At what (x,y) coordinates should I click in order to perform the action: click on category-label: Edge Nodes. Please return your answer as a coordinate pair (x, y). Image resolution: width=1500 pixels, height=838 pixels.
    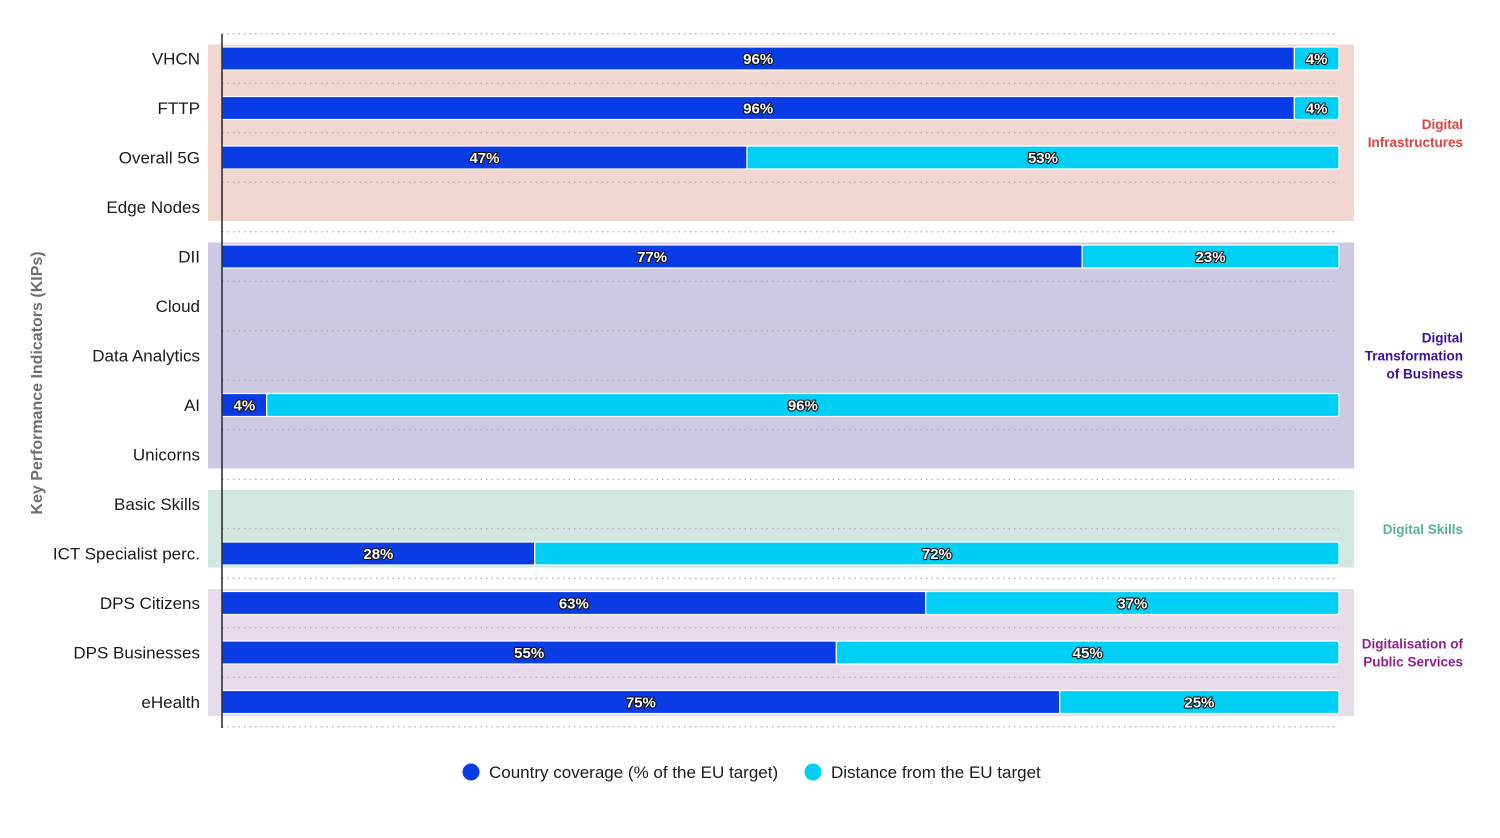
    Looking at the image, I should click on (153, 207).